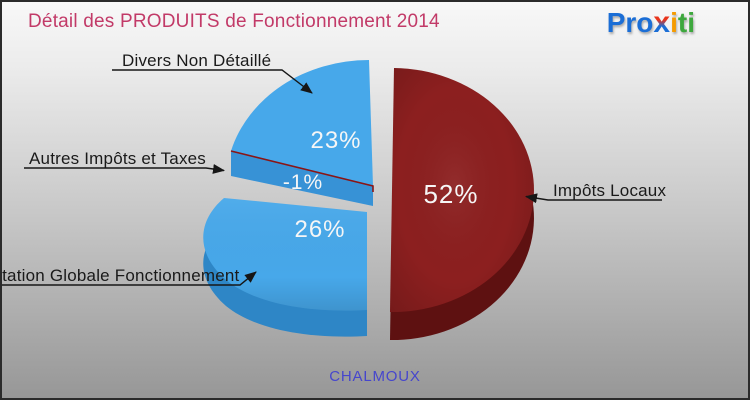  I want to click on proxiti-logo: Proxiti, so click(651, 23).